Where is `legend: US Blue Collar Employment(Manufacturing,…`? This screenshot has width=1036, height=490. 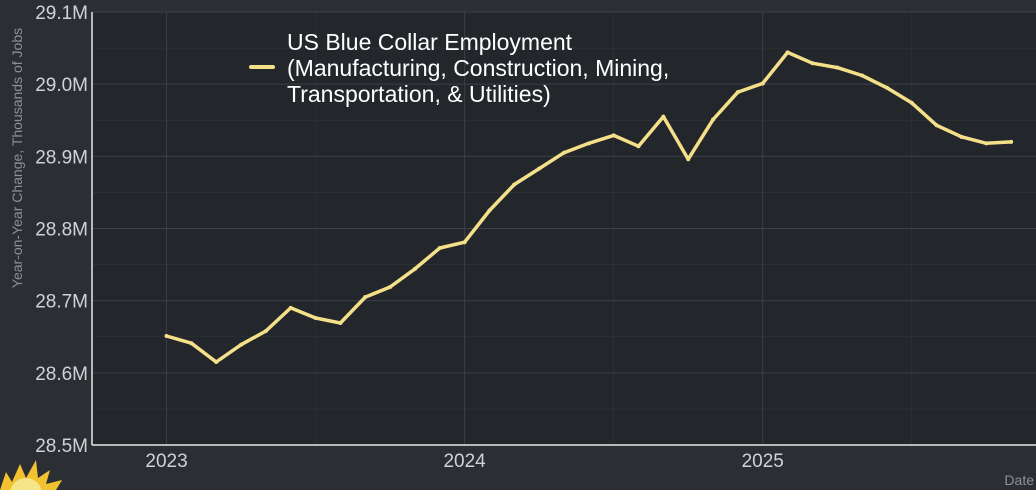 legend: US Blue Collar Employment(Manufacturing,… is located at coordinates (459, 68).